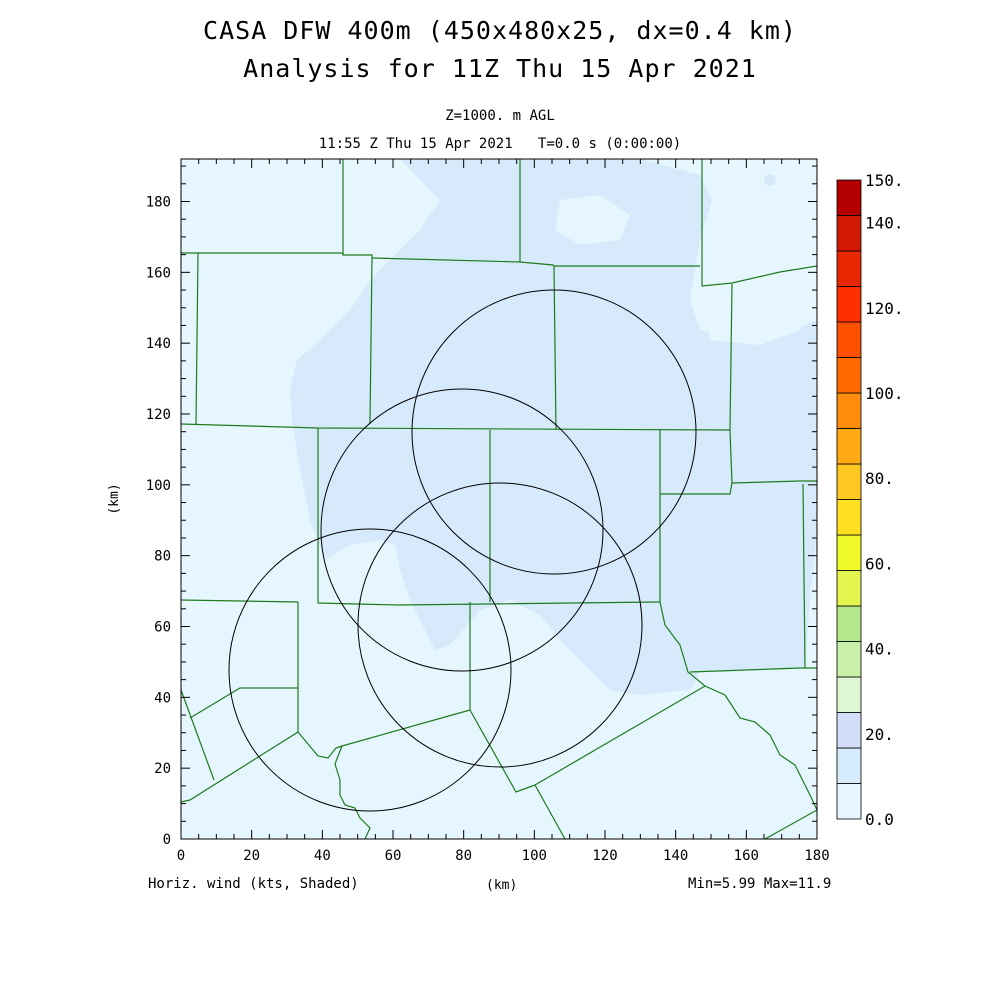 The width and height of the screenshot is (1000, 1000). Describe the element at coordinates (746, 856) in the screenshot. I see `x-tick-label: 160` at that location.